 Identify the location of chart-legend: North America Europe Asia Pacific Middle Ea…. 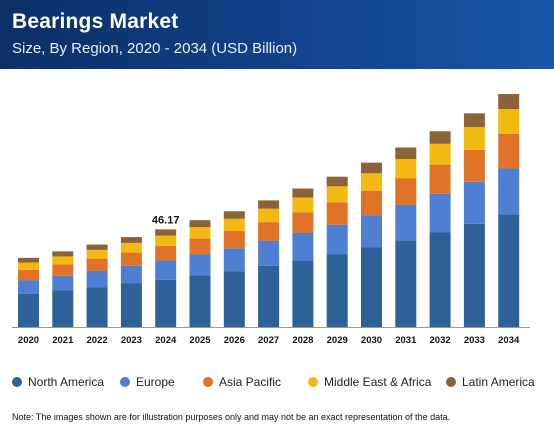
(277, 382).